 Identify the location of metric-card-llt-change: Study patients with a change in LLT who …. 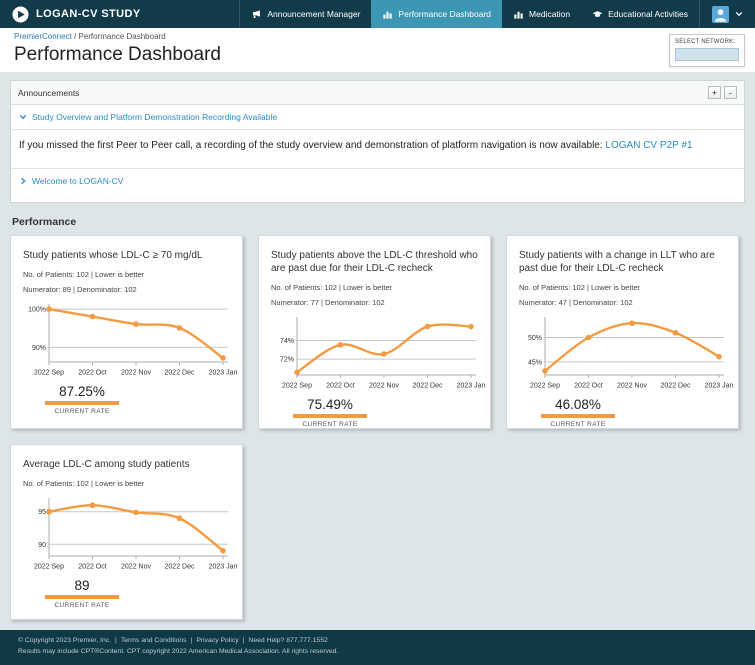
(622, 332).